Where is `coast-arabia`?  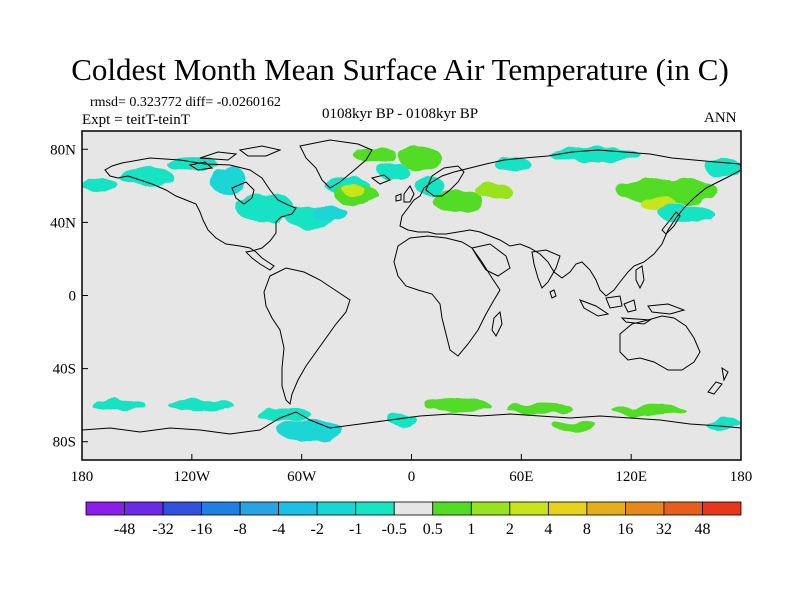 coast-arabia is located at coordinates (491, 260).